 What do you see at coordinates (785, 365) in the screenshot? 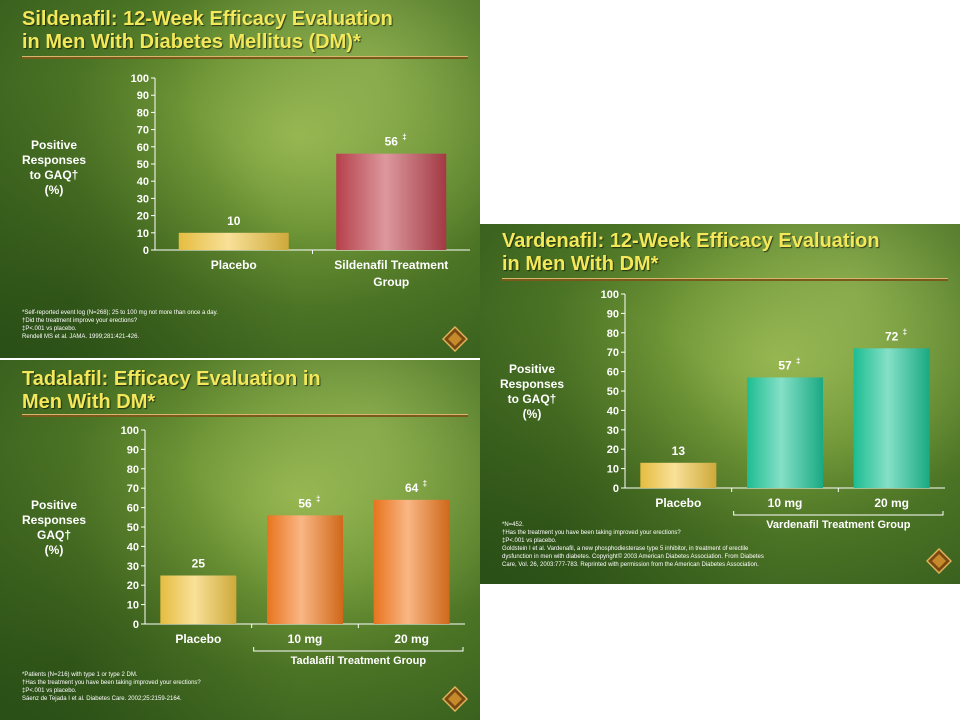
I see `data-label: 57` at bounding box center [785, 365].